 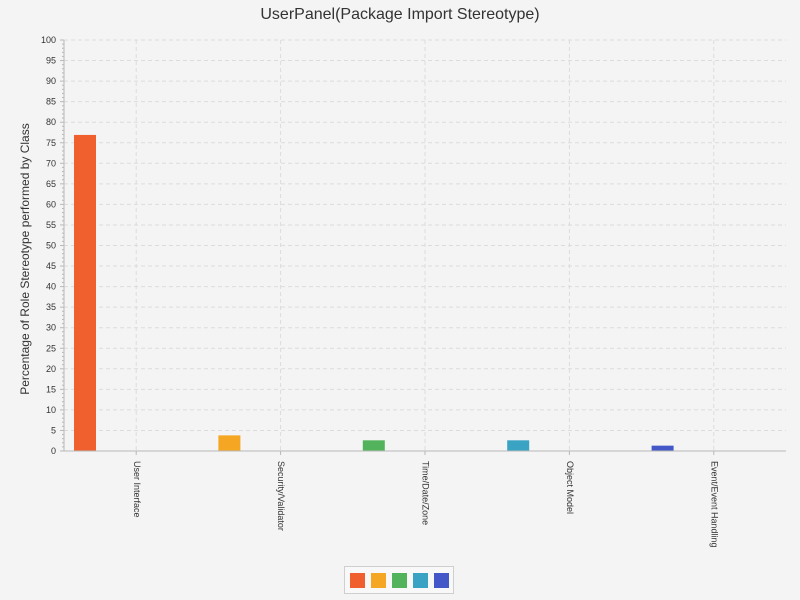 What do you see at coordinates (570, 487) in the screenshot?
I see `x-tick-label: Object Model` at bounding box center [570, 487].